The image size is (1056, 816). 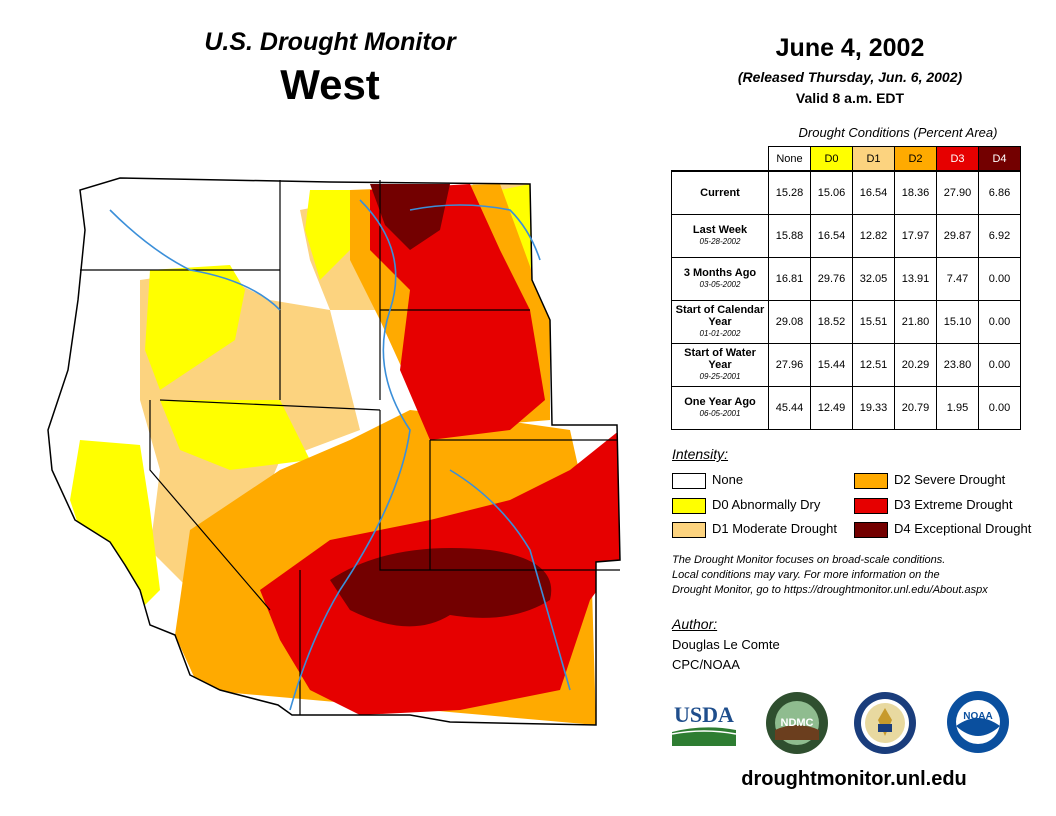 What do you see at coordinates (789, 322) in the screenshot?
I see `table-cell: 29.08` at bounding box center [789, 322].